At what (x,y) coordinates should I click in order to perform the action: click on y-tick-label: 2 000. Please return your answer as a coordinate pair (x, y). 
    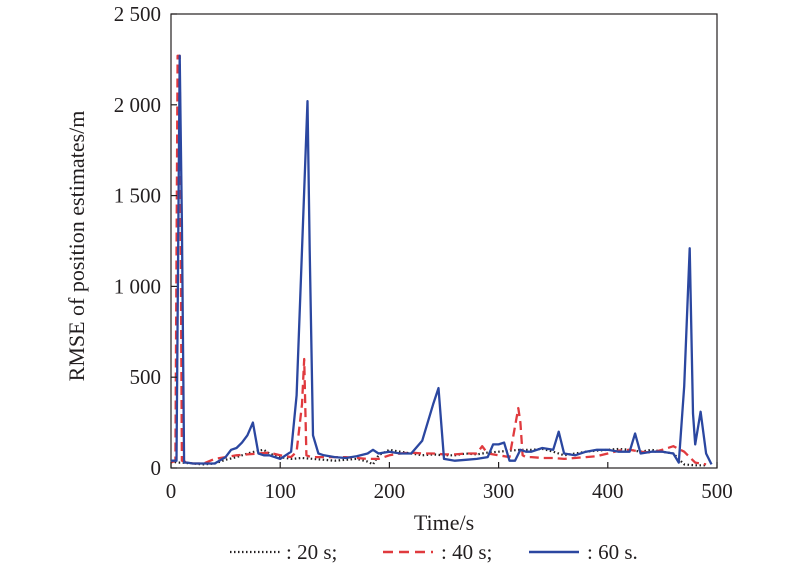
    Looking at the image, I should click on (137, 105).